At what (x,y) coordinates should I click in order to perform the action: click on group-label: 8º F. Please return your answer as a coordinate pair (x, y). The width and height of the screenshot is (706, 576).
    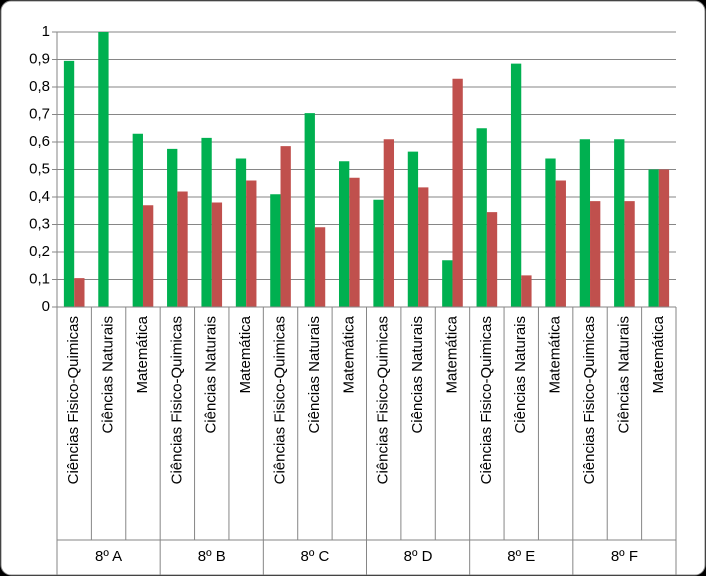
    Looking at the image, I should click on (624, 556).